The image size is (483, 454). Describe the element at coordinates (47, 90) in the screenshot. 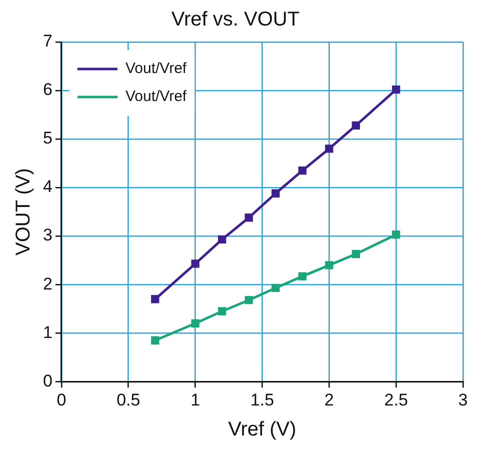

I see `y-tick-label: 6` at that location.